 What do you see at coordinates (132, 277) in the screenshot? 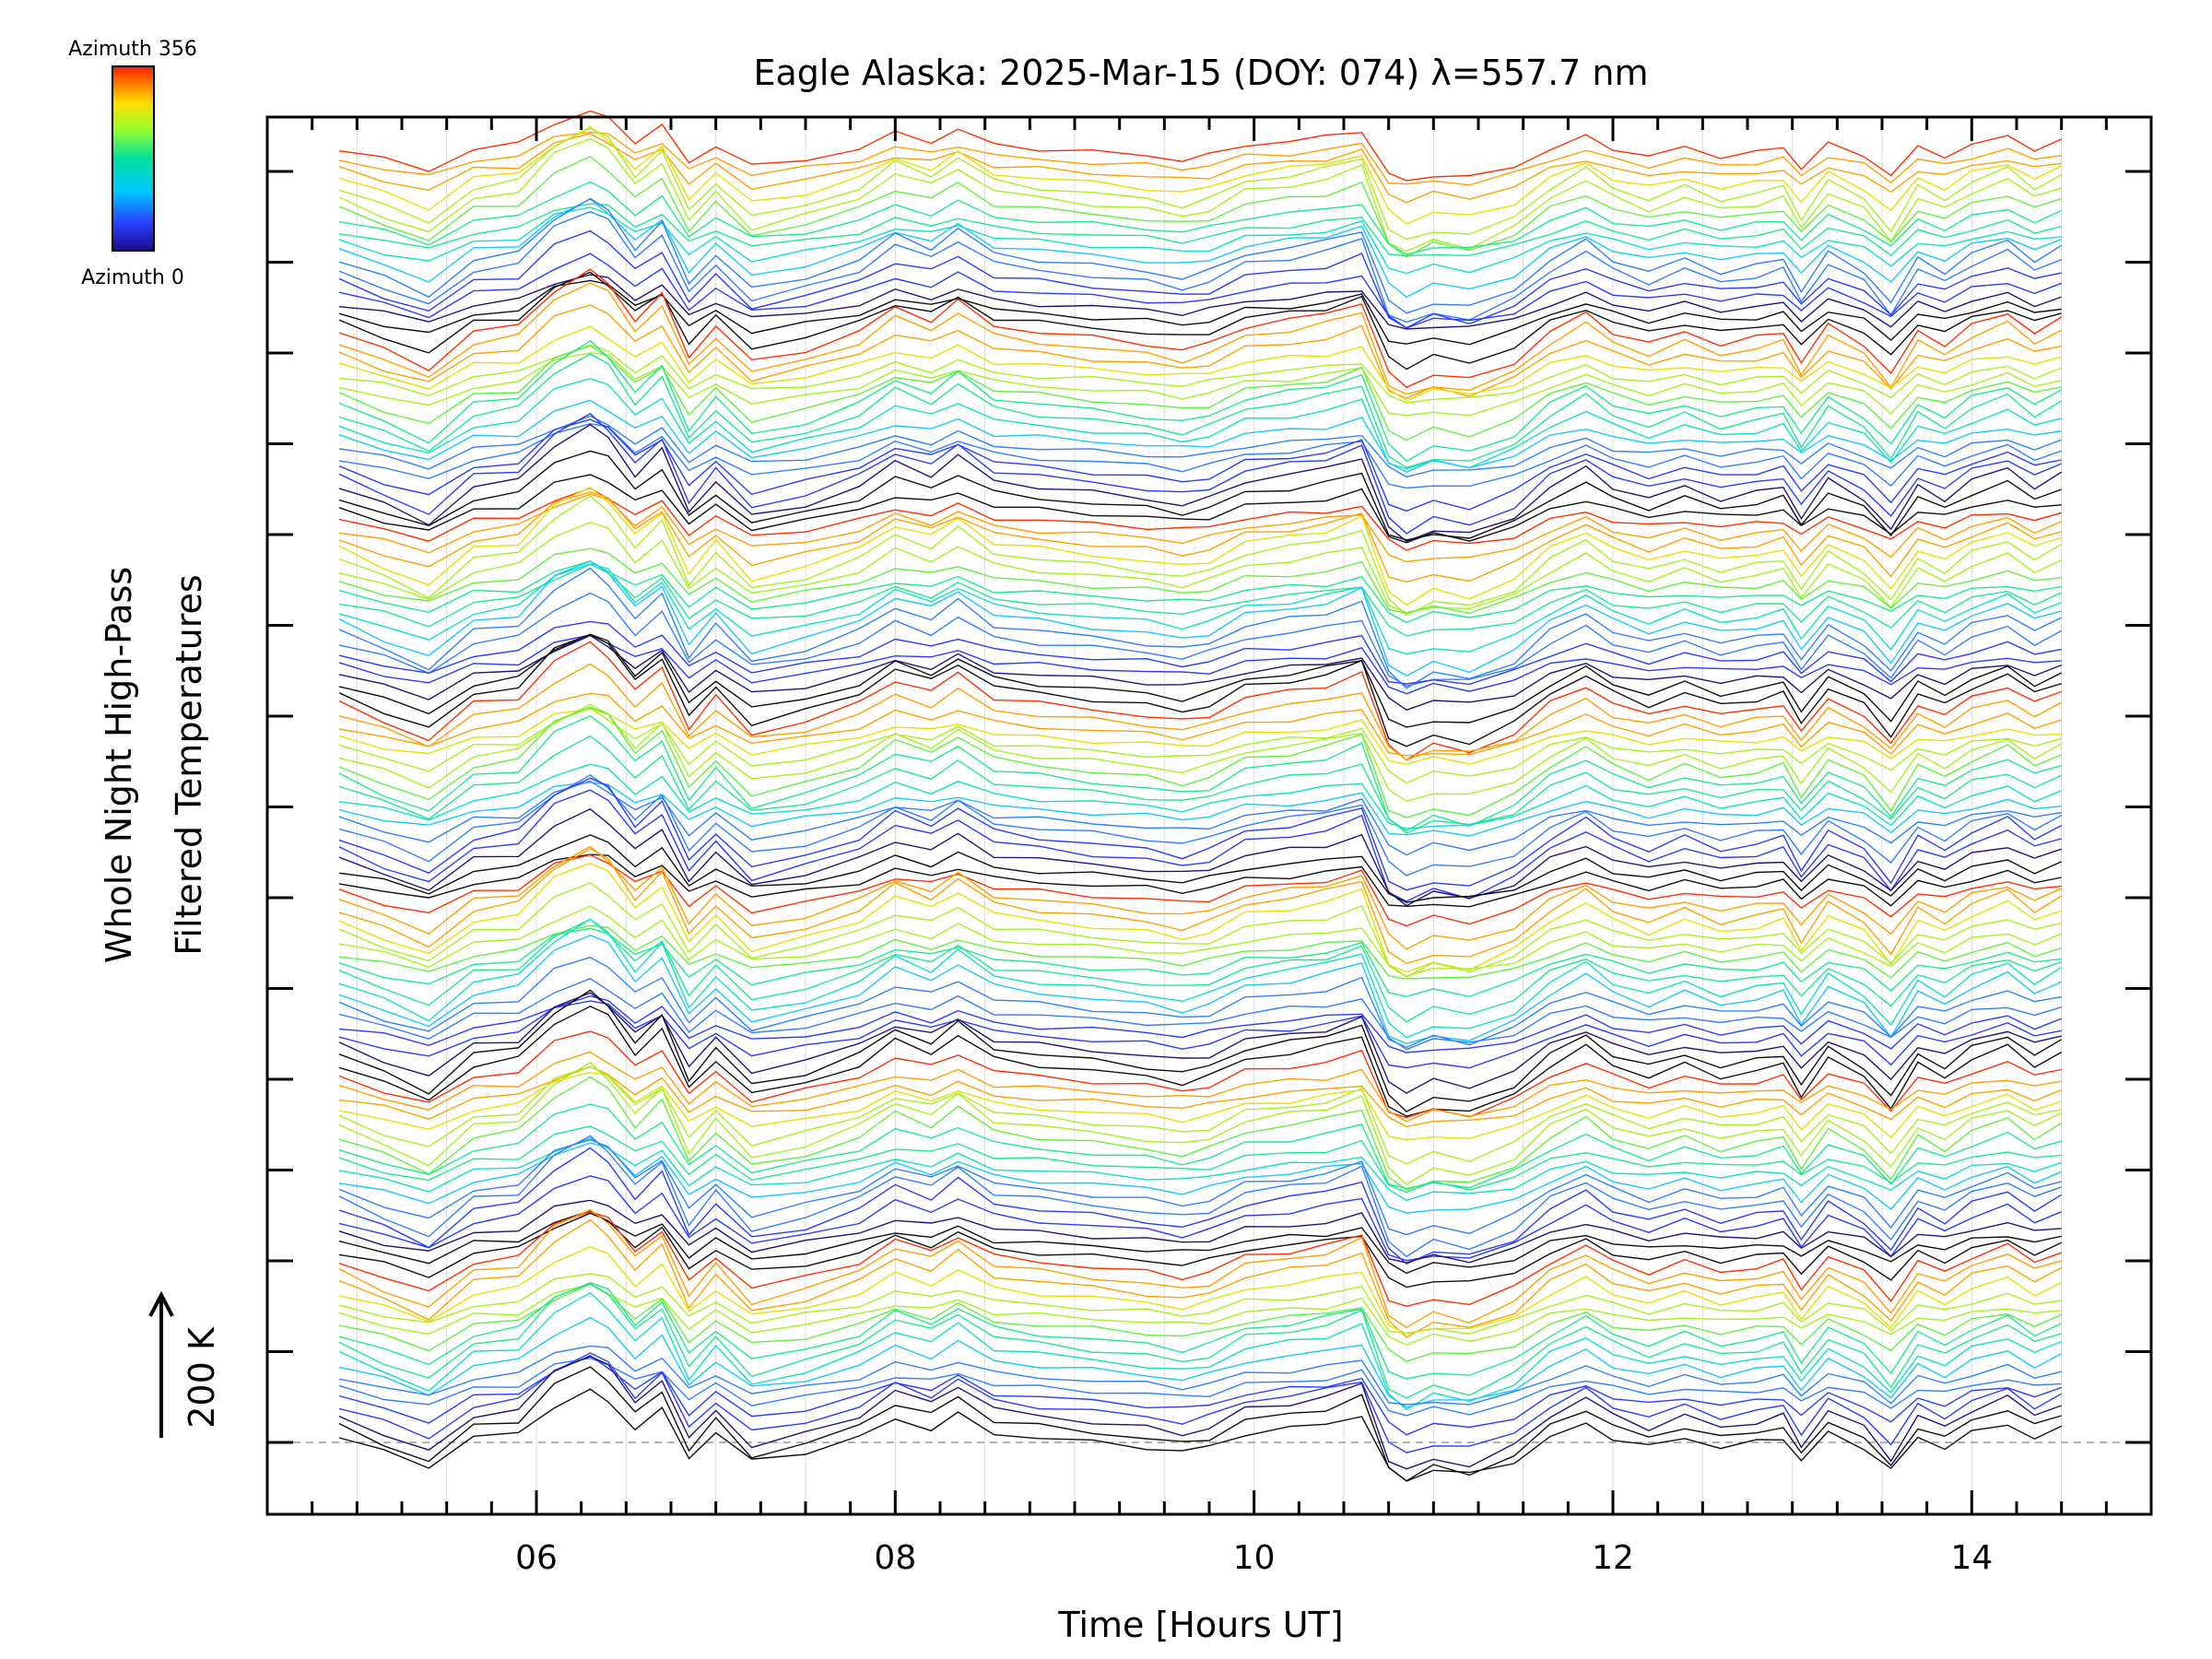
I see `colorbar-bottom-label: Azimuth 0` at bounding box center [132, 277].